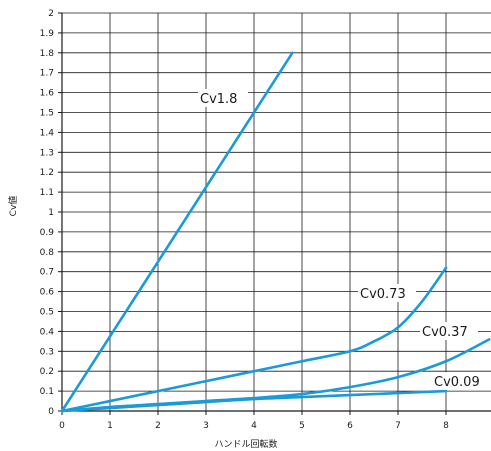 The image size is (491, 451). I want to click on series-label-bg-cv073, so click(387, 293).